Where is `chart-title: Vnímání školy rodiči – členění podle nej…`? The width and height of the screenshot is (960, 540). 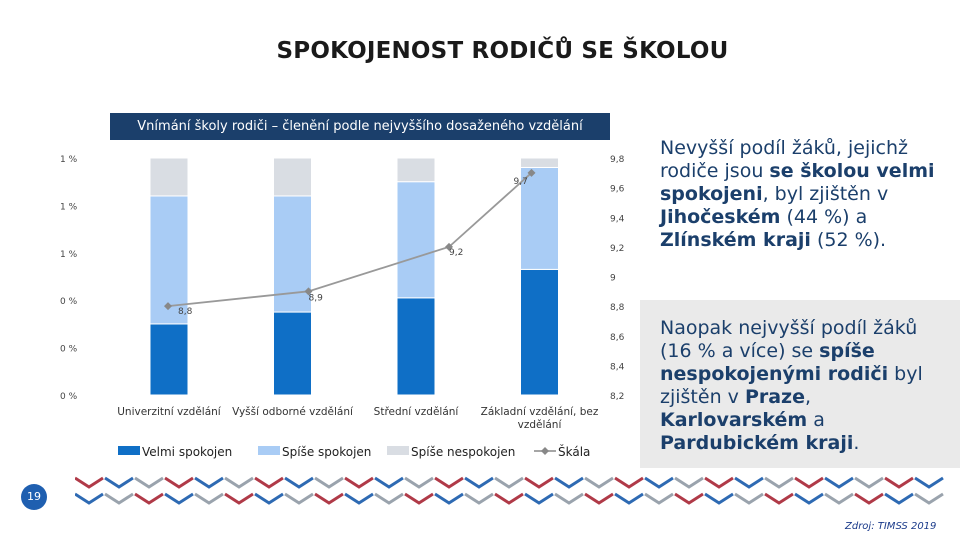
chart-title: Vnímání školy rodiči – členění podle nej… is located at coordinates (360, 126).